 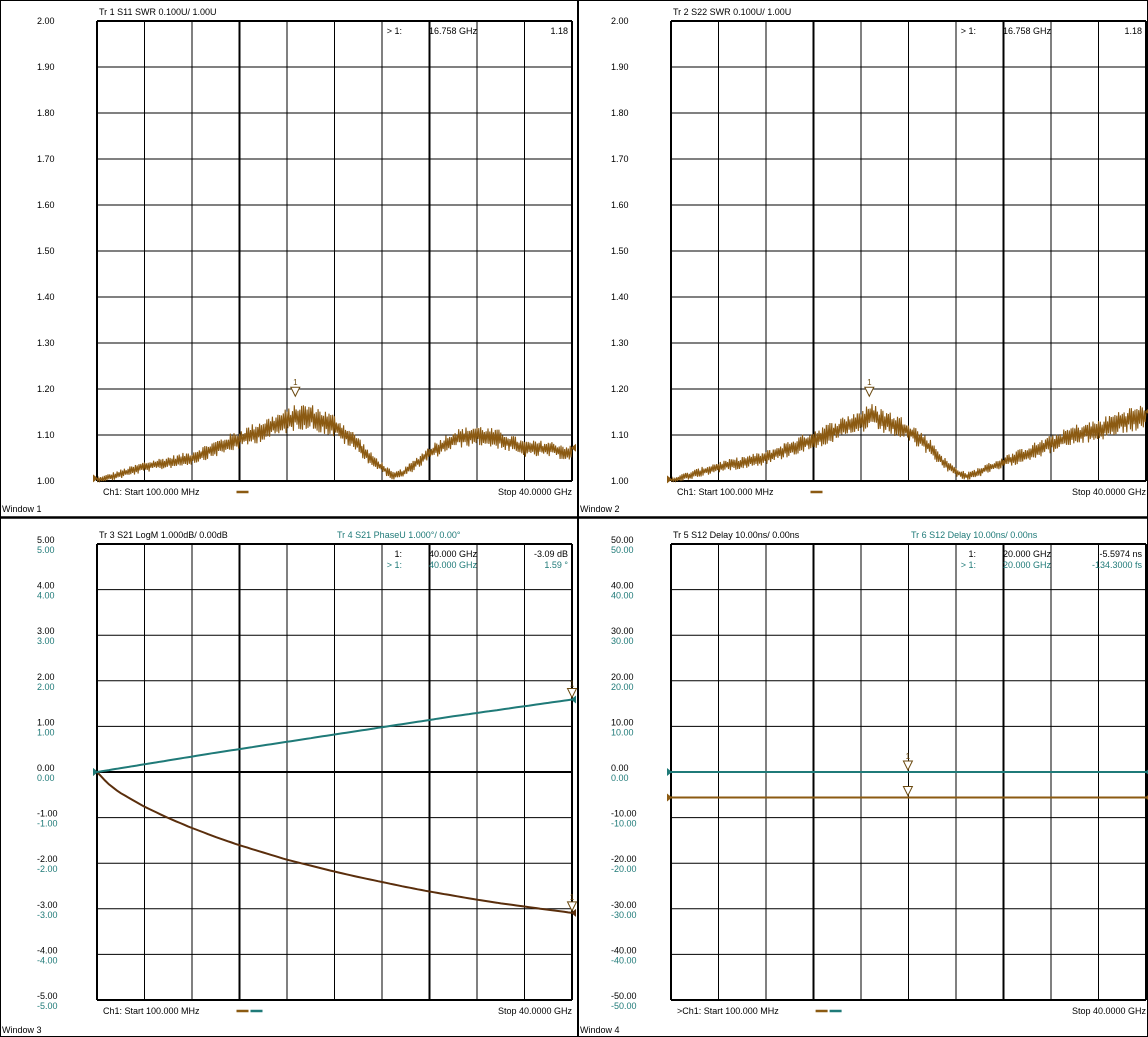 I want to click on y-tick-label-secondary: -5.00, so click(x=47, y=1006).